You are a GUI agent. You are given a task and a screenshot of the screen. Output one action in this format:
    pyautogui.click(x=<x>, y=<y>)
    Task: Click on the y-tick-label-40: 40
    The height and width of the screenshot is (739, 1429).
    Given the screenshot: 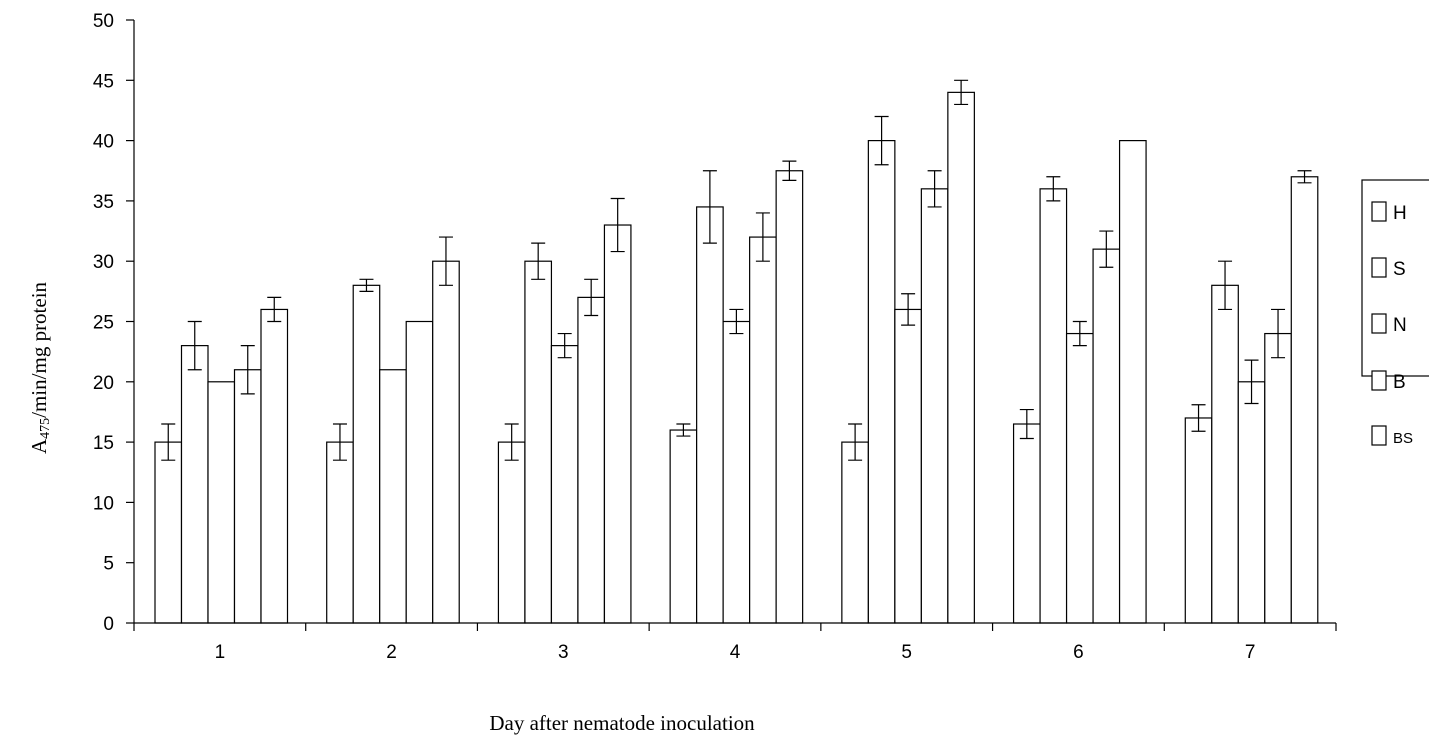 What is the action you would take?
    pyautogui.click(x=103, y=142)
    